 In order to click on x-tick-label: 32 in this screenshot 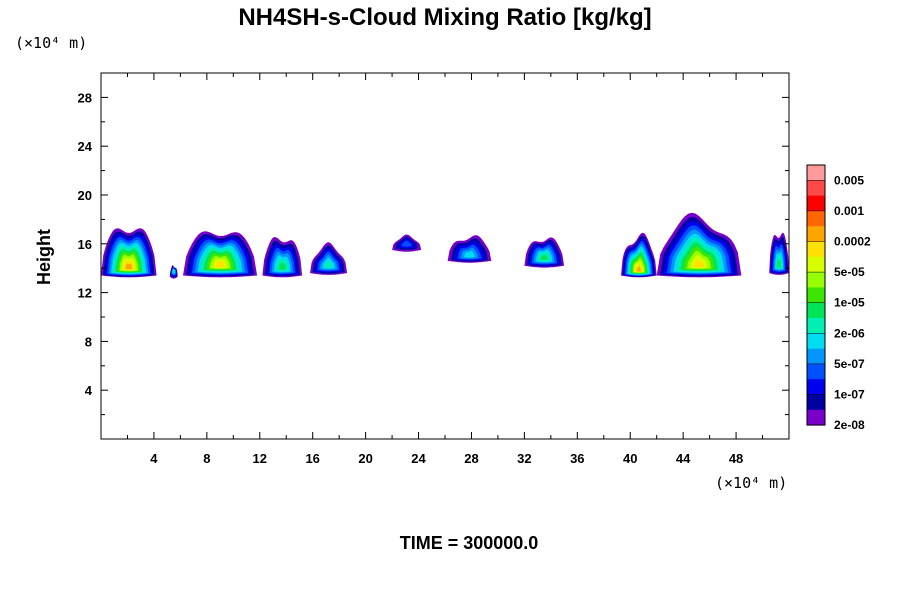, I will do `click(524, 458)`.